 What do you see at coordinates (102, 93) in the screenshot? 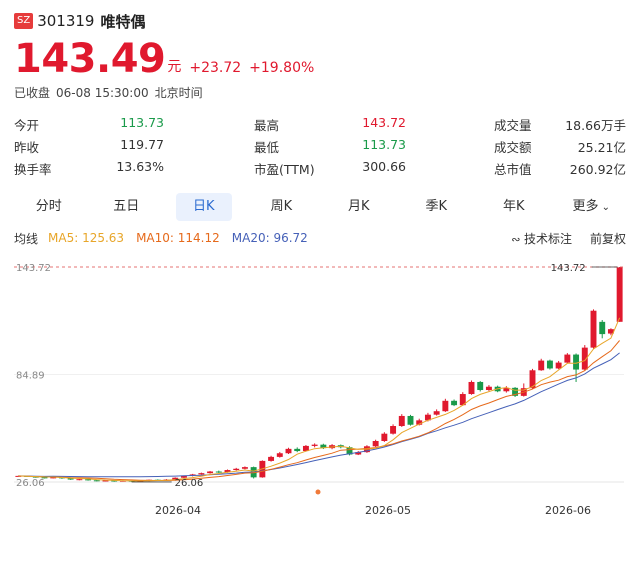
I see `status-datetime: 06-08 15:30:00` at bounding box center [102, 93].